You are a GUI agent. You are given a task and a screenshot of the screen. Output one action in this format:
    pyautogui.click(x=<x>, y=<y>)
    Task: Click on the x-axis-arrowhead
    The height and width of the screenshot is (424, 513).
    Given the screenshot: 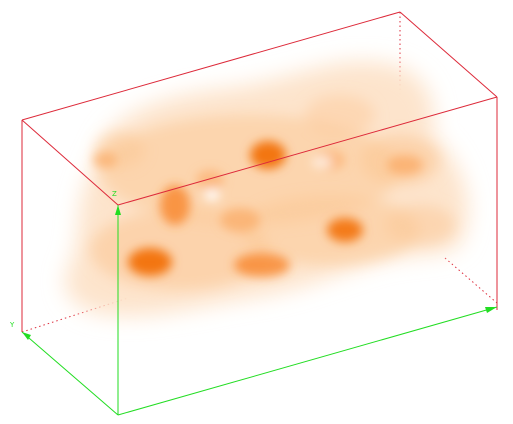 What is the action you would take?
    pyautogui.click(x=491, y=310)
    